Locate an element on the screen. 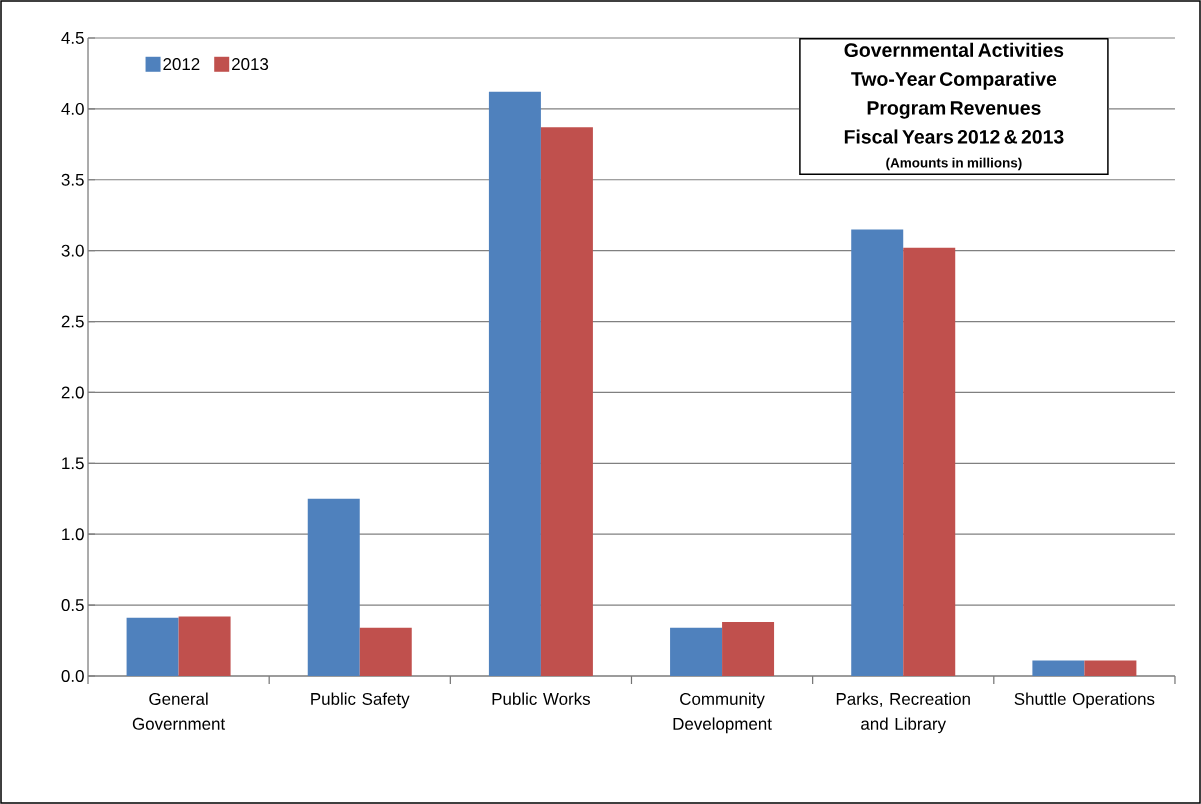 Image resolution: width=1201 pixels, height=804 pixels. y-tick-label: 4.5 is located at coordinates (72, 38).